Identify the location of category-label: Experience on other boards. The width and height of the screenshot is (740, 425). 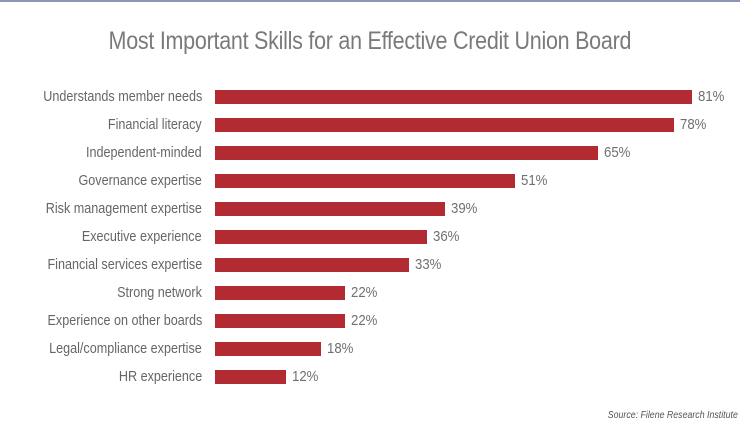
(110, 321).